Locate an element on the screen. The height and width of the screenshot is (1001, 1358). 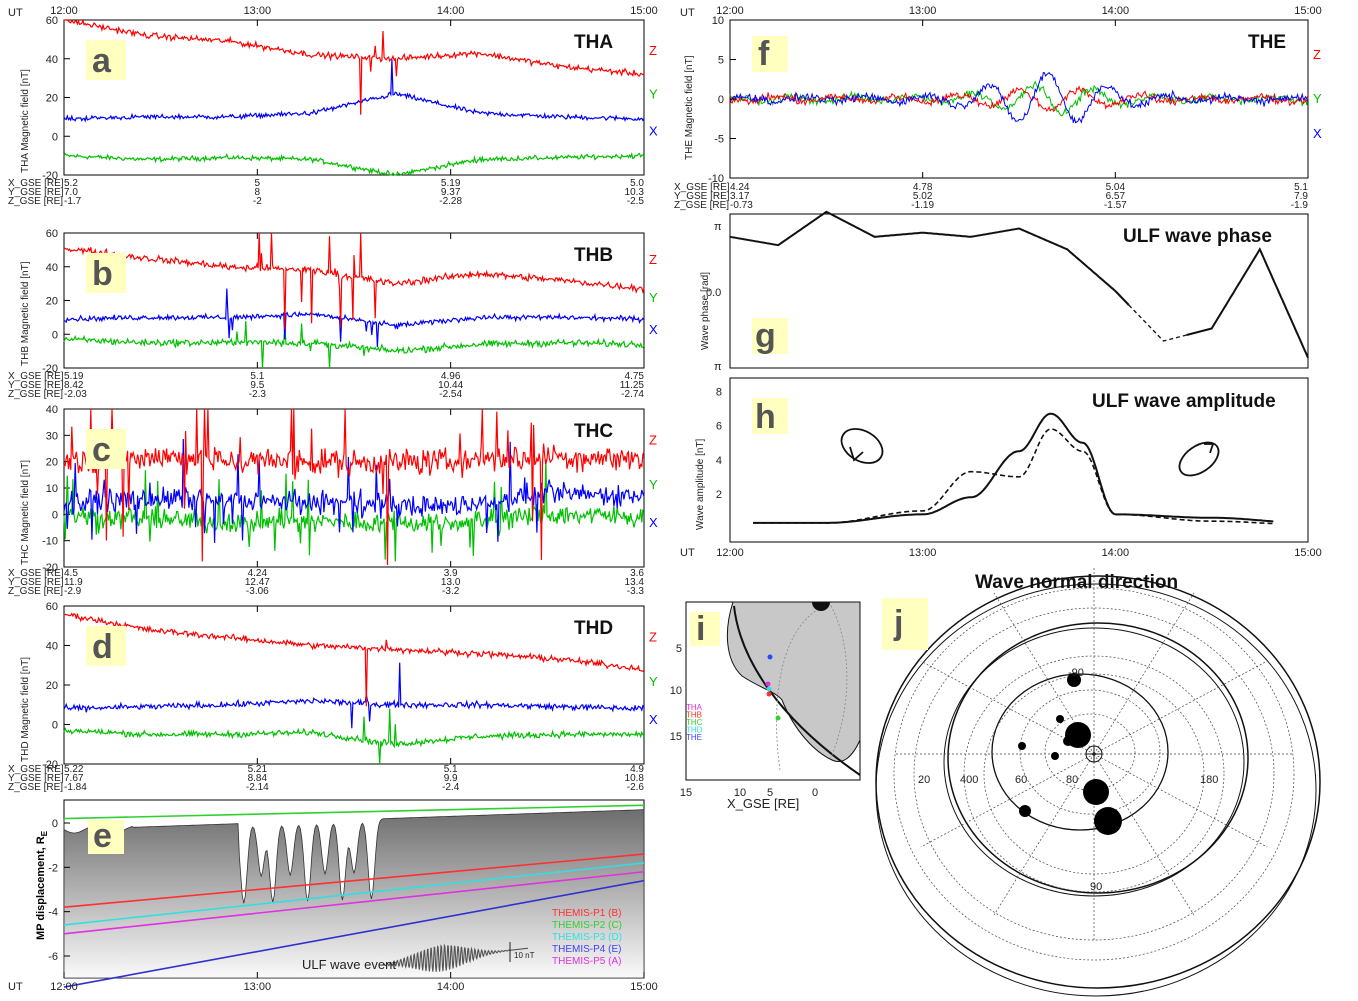
panel-g-letter-box is located at coordinates (770, 336).